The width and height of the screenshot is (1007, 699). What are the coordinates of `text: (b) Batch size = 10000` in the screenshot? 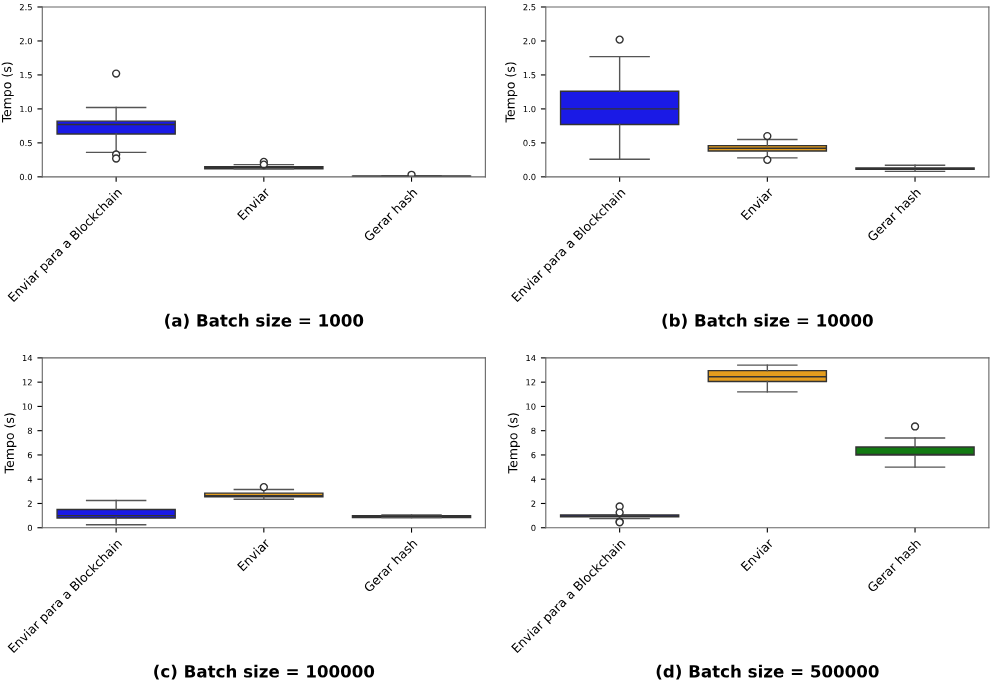 It's located at (767, 321).